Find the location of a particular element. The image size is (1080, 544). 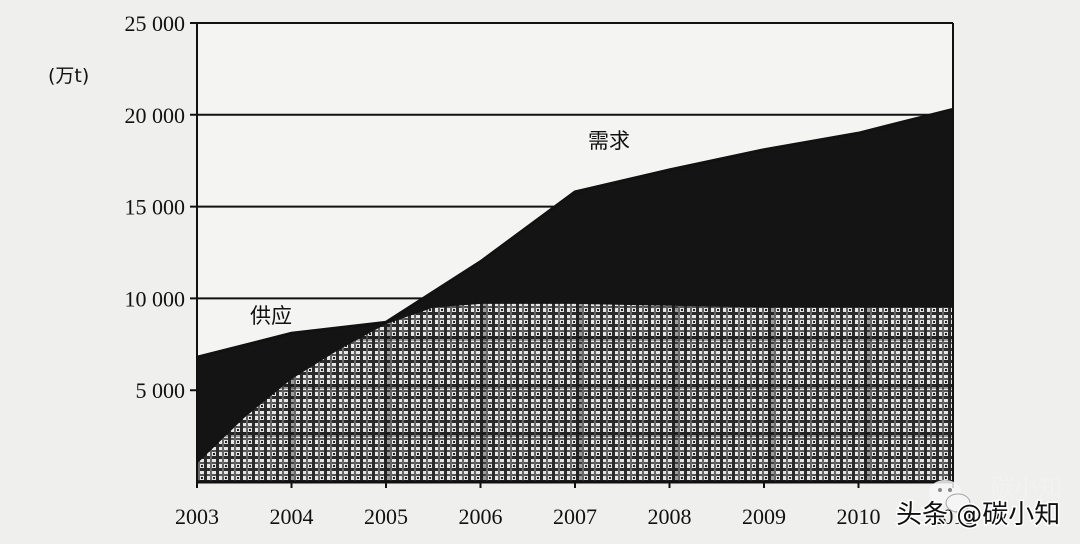

series-label-supply: 供应 is located at coordinates (271, 316).